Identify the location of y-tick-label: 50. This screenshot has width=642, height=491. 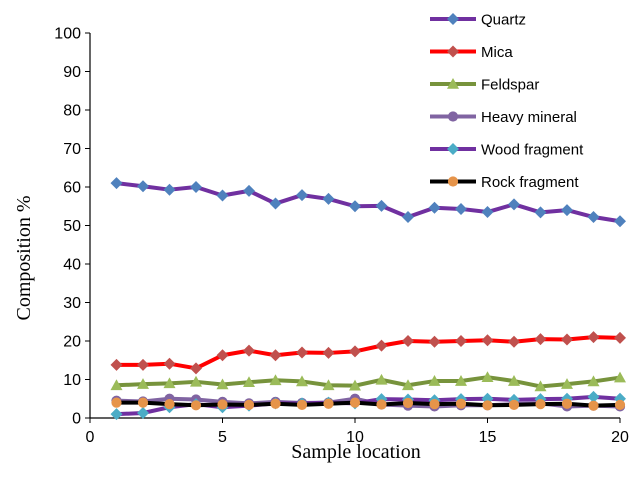
(72, 226).